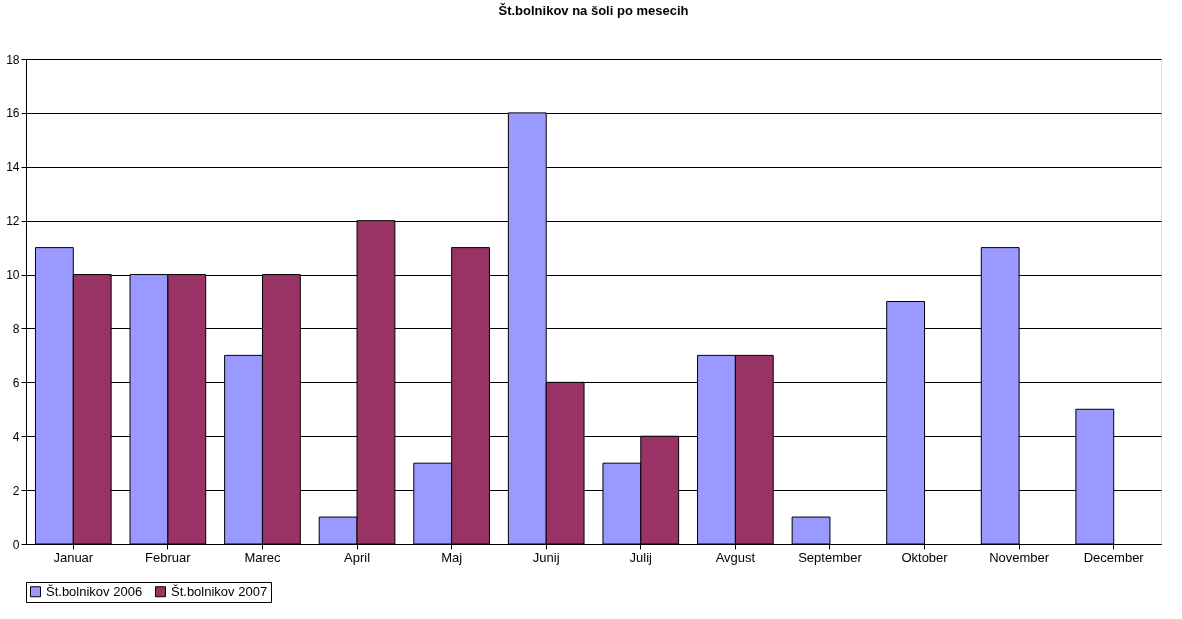  I want to click on y-tick-label: 12, so click(13, 221).